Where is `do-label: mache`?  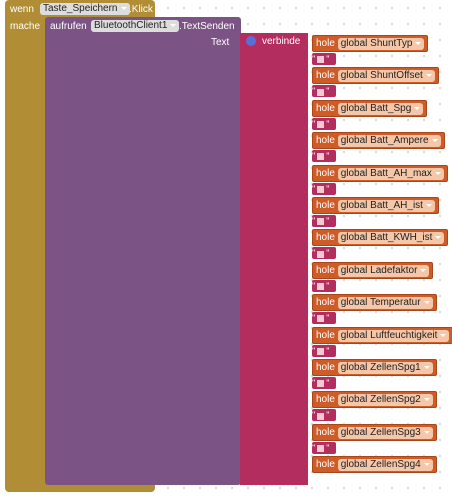
do-label: mache is located at coordinates (25, 26).